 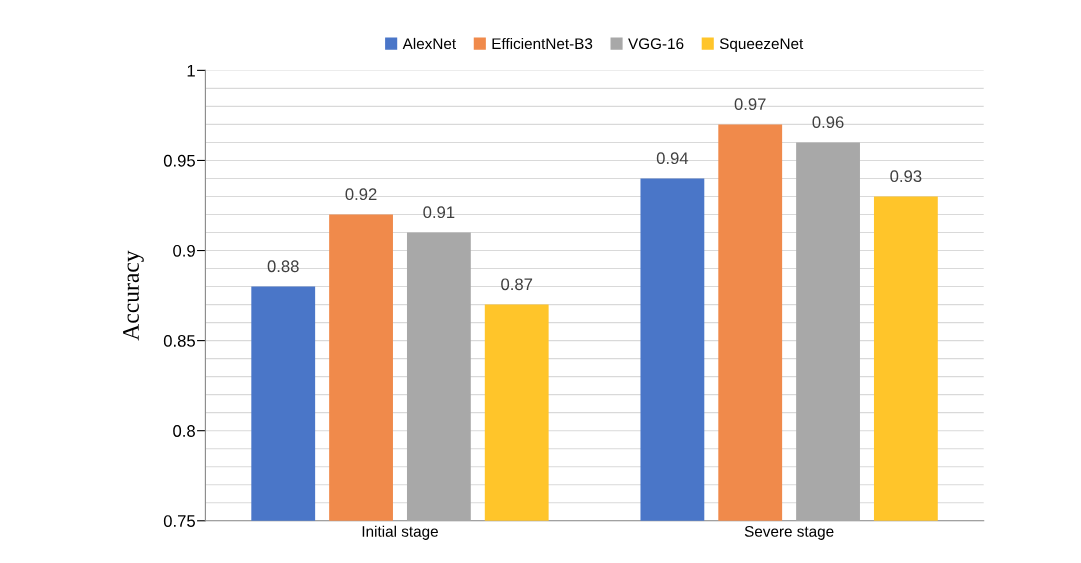 What do you see at coordinates (517, 284) in the screenshot?
I see `data-label: 0.87` at bounding box center [517, 284].